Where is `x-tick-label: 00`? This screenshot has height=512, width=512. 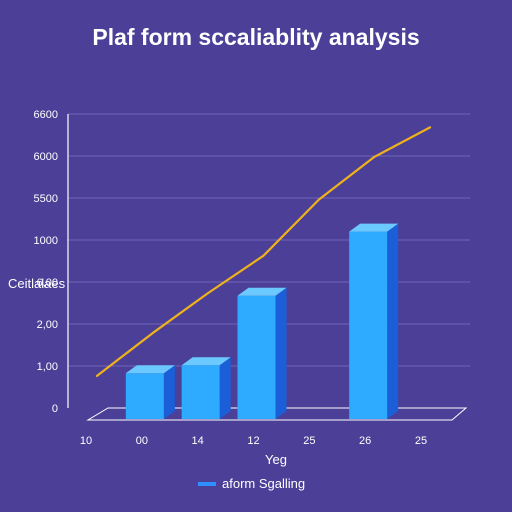
x-tick-label: 00 is located at coordinates (142, 441).